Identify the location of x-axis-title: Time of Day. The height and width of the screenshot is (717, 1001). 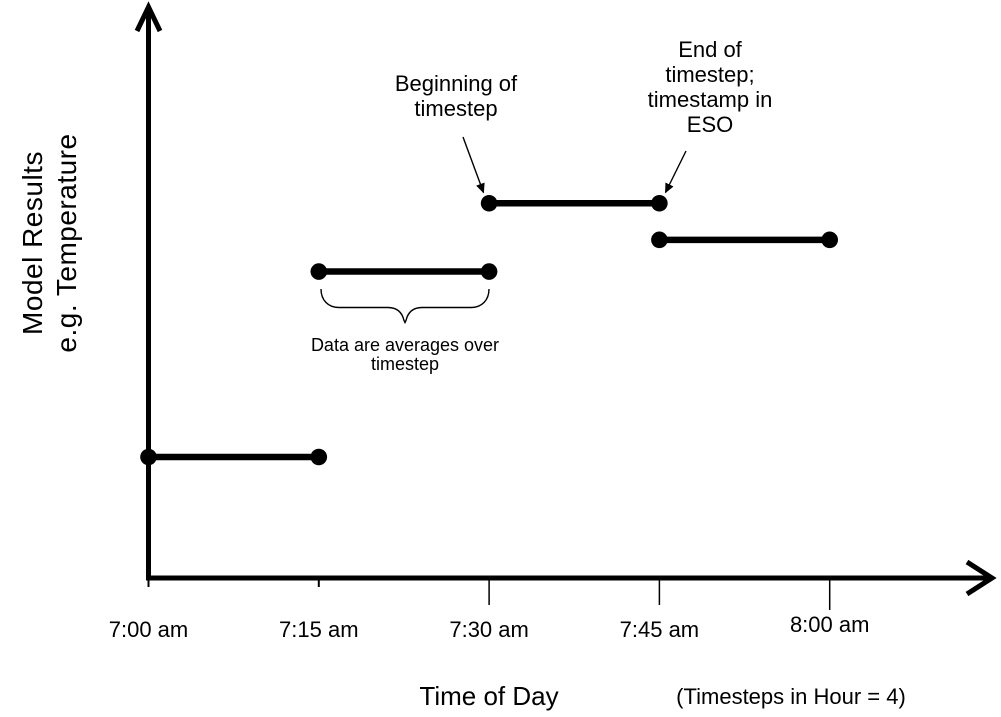
(489, 696).